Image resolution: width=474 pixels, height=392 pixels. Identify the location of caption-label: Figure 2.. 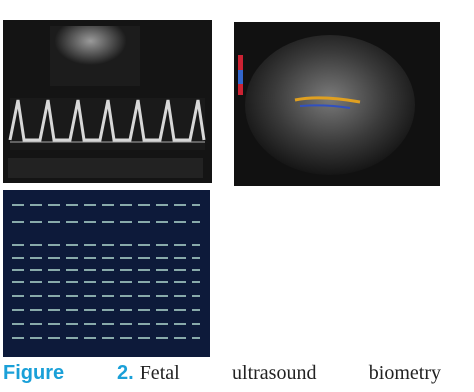
(68, 373).